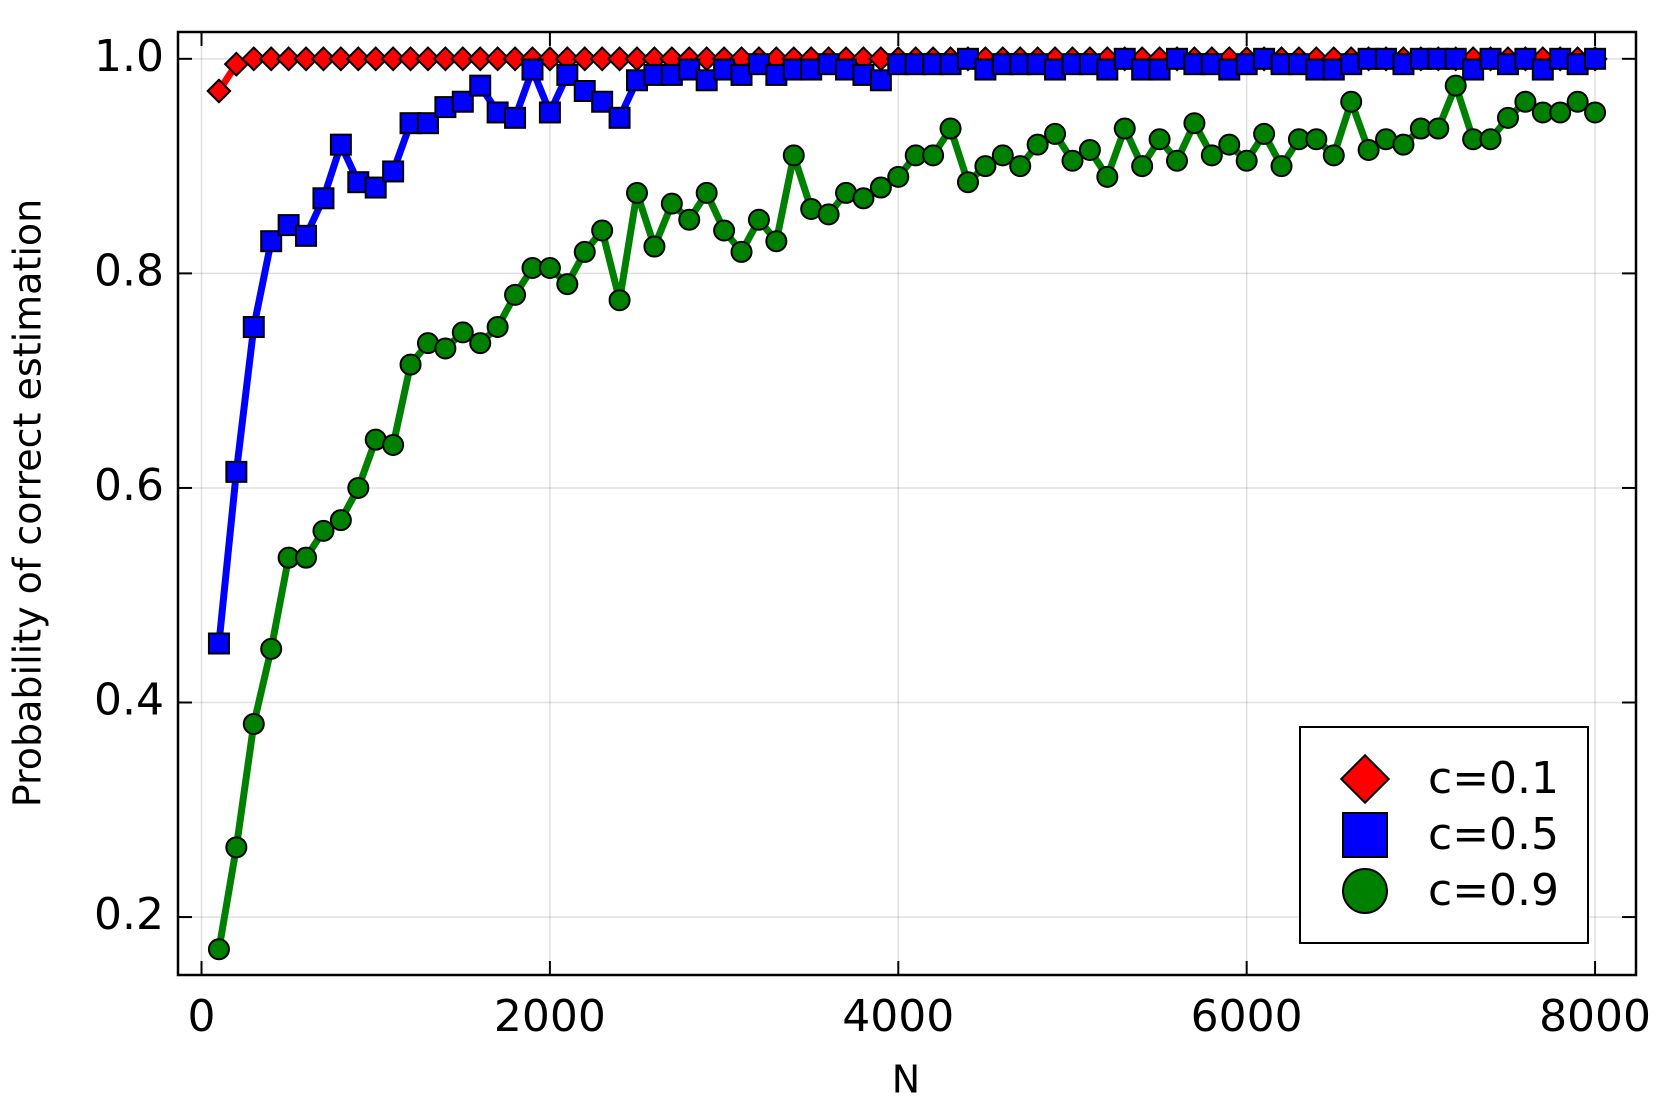  What do you see at coordinates (129, 485) in the screenshot?
I see `y-tick-label: 0.6` at bounding box center [129, 485].